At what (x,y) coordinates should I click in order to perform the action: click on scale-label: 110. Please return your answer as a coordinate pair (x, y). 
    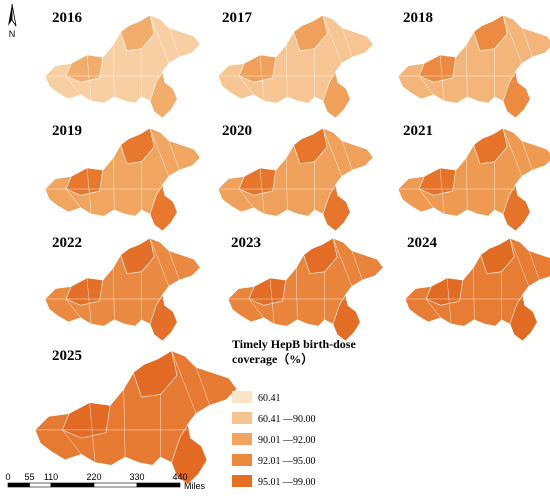
    Looking at the image, I should click on (51, 477).